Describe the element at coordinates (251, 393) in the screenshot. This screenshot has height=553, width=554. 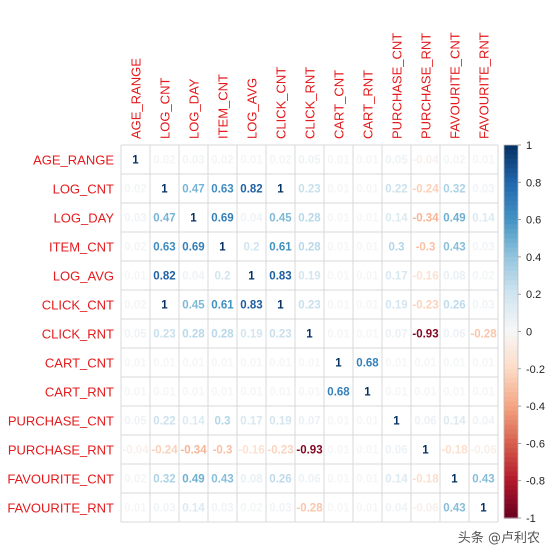
I see `corr-value-cart_rnt-log_avg: 0.01` at that location.